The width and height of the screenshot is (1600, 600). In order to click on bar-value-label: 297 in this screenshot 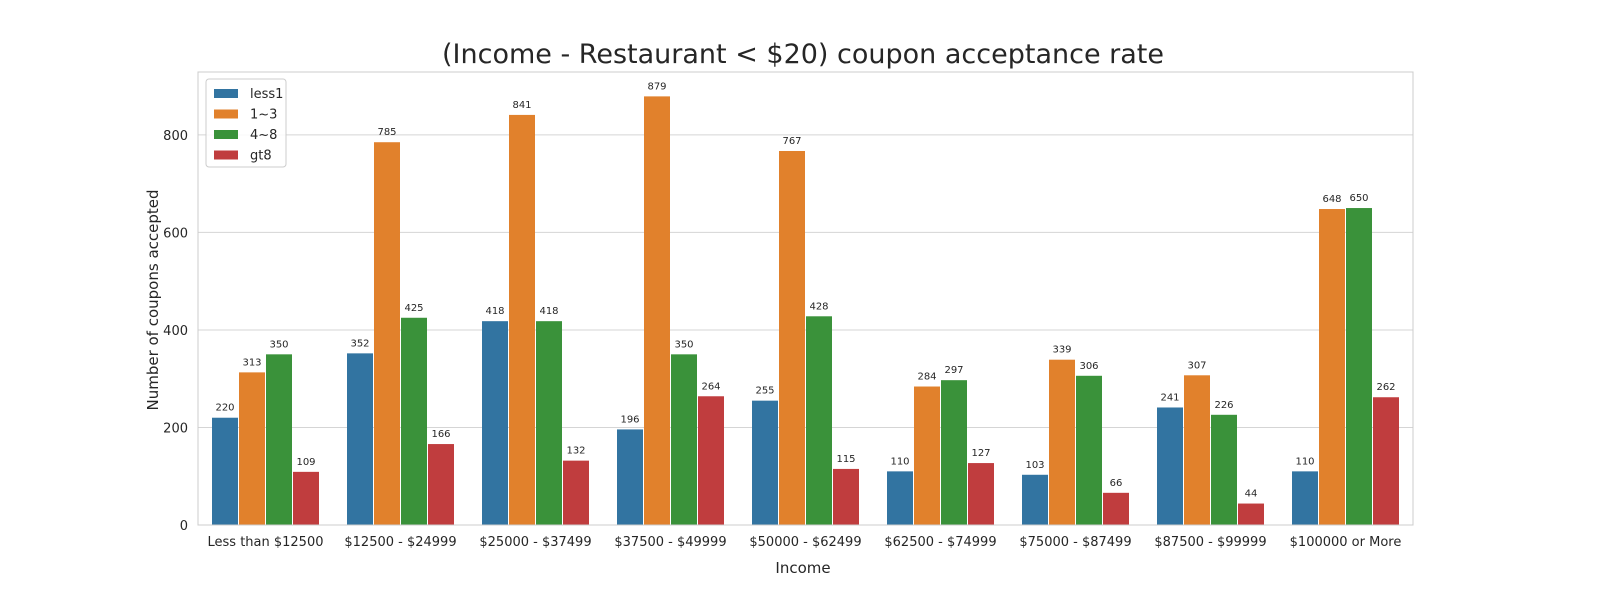, I will do `click(953, 370)`.